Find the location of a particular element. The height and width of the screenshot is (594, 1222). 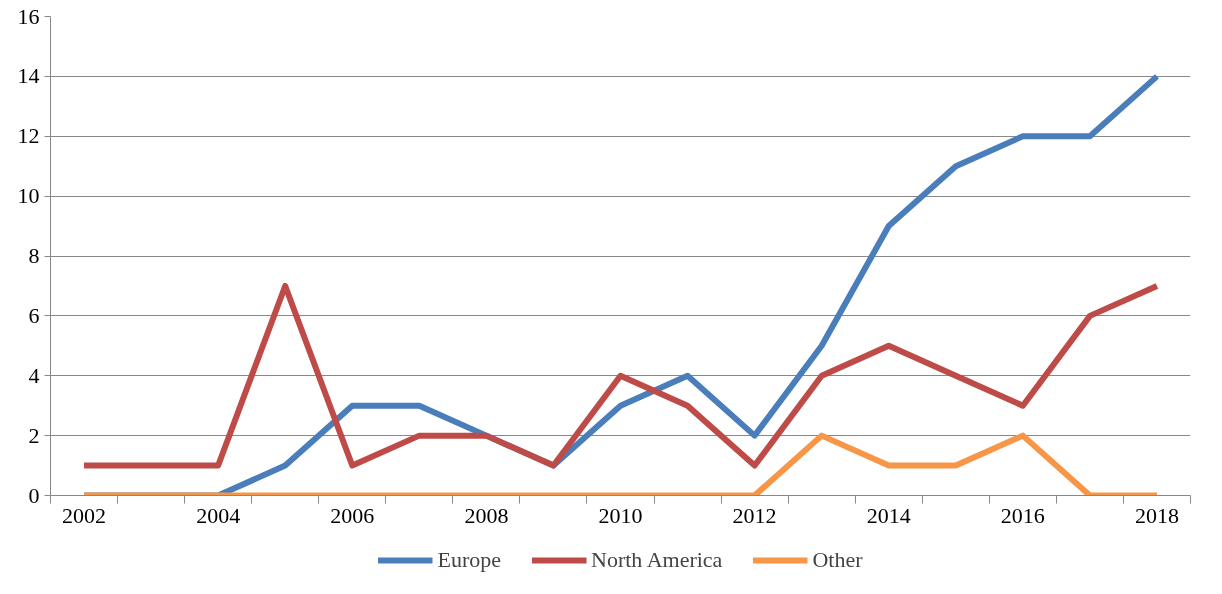

x-tick-label: 2014 is located at coordinates (888, 515).